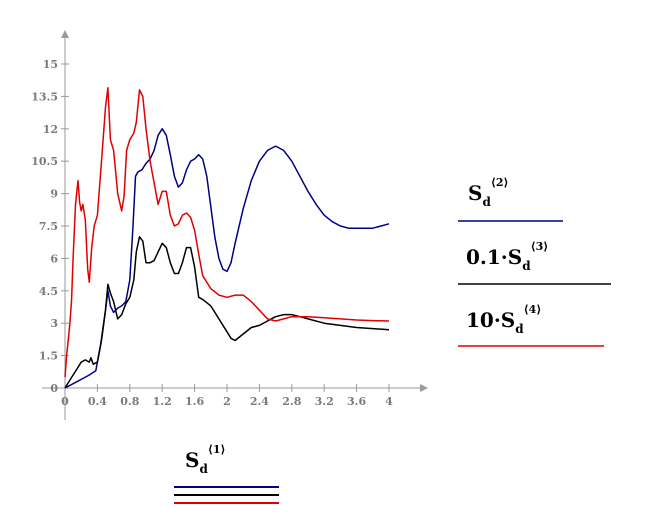 The width and height of the screenshot is (648, 519). Describe the element at coordinates (291, 401) in the screenshot. I see `x-tick-label: 2.8` at that location.